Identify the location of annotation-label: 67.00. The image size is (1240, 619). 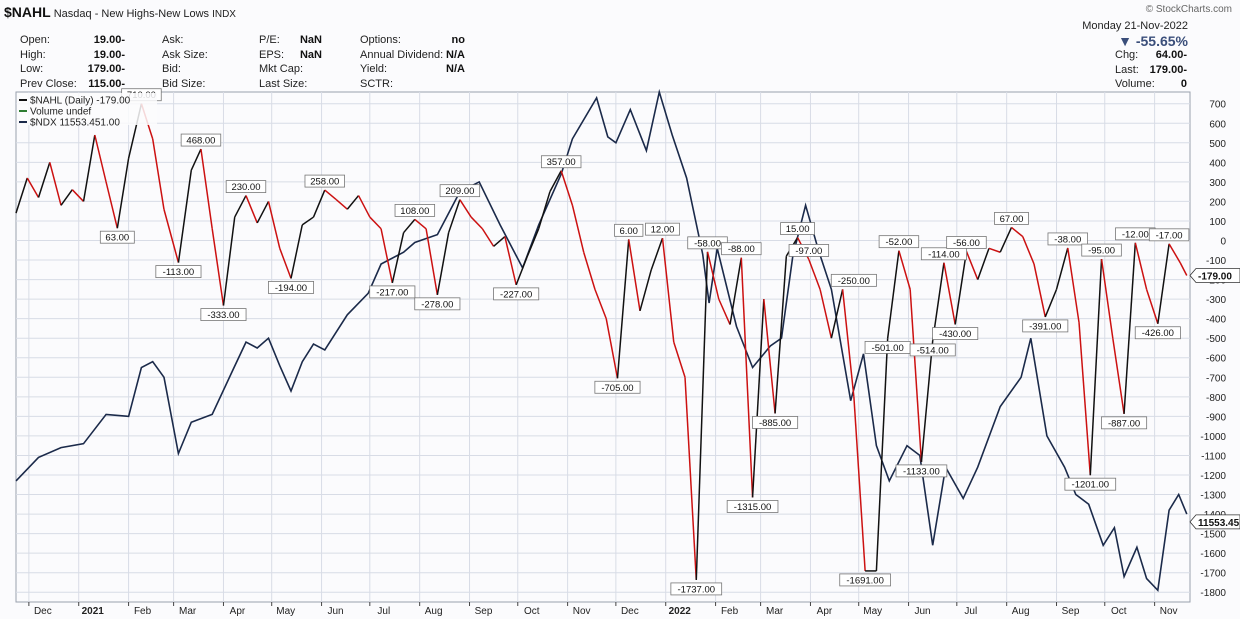
(1011, 218).